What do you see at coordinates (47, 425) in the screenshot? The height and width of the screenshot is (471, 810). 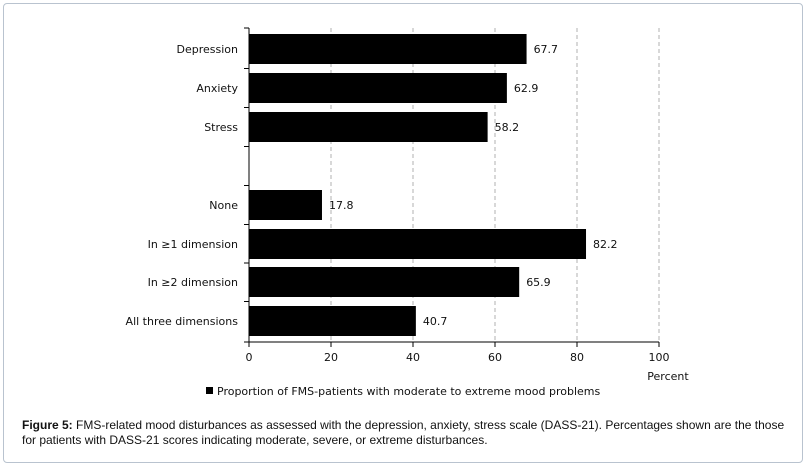 I see `caption-label: Figure 5:` at bounding box center [47, 425].